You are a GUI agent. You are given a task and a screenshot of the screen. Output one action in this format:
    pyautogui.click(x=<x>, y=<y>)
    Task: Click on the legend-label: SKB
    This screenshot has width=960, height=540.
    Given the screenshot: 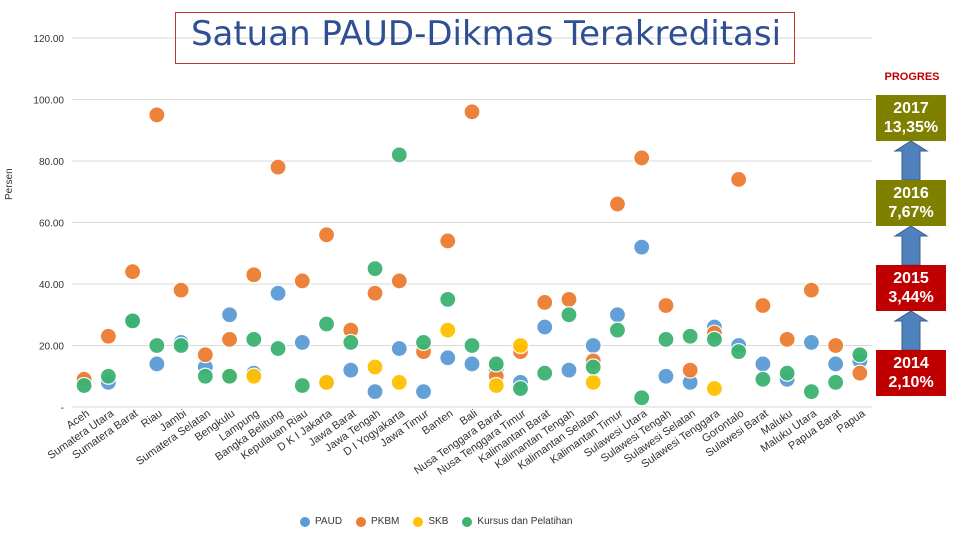 What is the action you would take?
    pyautogui.click(x=438, y=521)
    